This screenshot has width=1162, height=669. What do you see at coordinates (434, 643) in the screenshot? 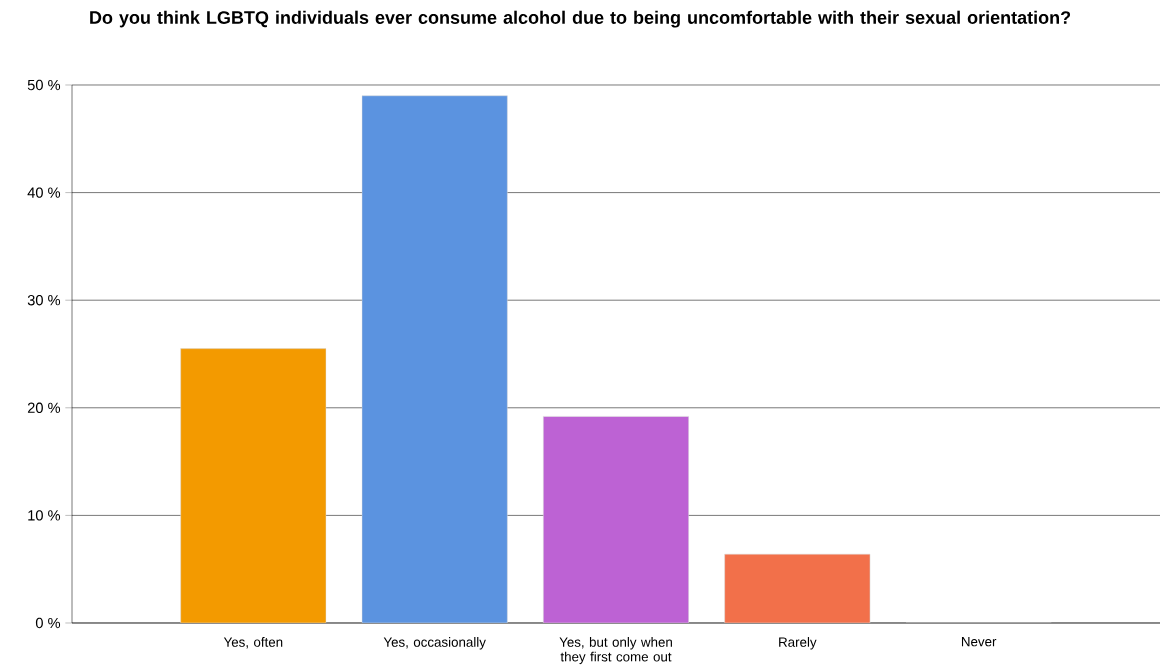
I see `x-tick-label: Yes, occasionally` at bounding box center [434, 643].